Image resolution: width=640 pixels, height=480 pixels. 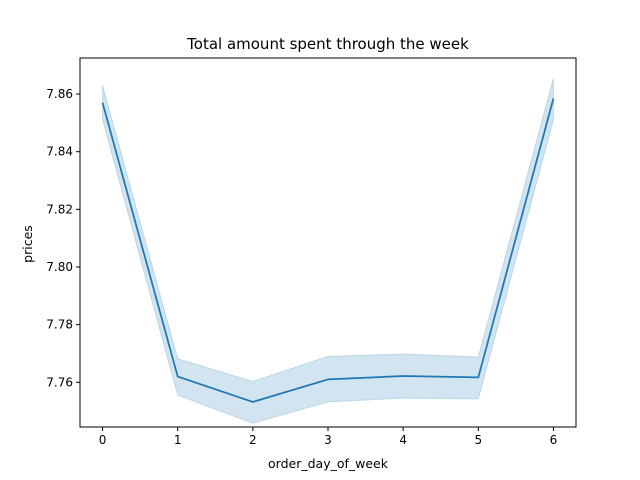 I want to click on x-tick-label: 2, so click(x=253, y=440).